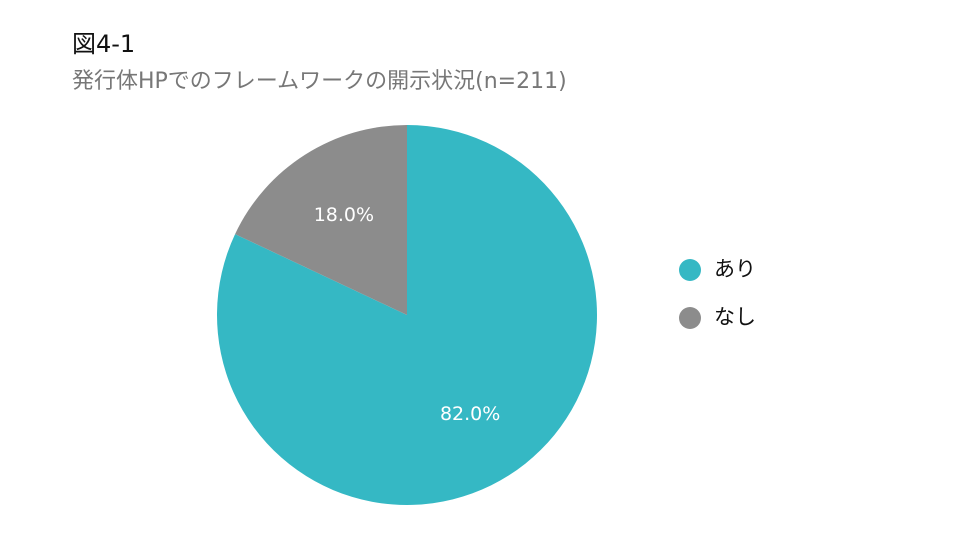 This screenshot has height=540, width=960. What do you see at coordinates (319, 81) in the screenshot?
I see `chart-subtitle: 発行体HPでのフレームワークの開示状況(n=211)` at bounding box center [319, 81].